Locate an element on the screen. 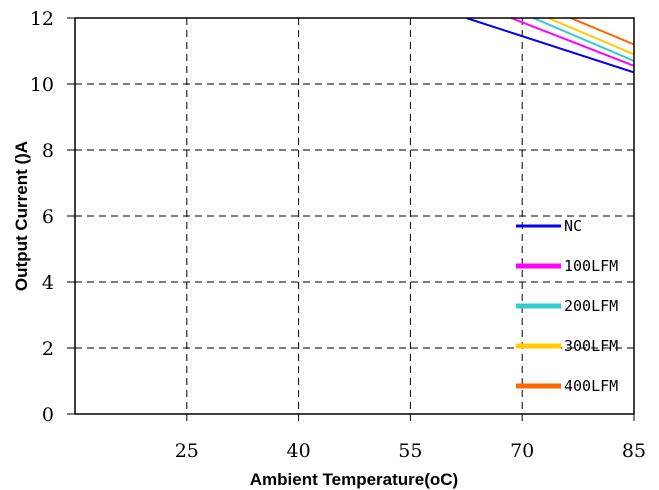 Image resolution: width=659 pixels, height=490 pixels. series-line-300lfm is located at coordinates (590, 37).